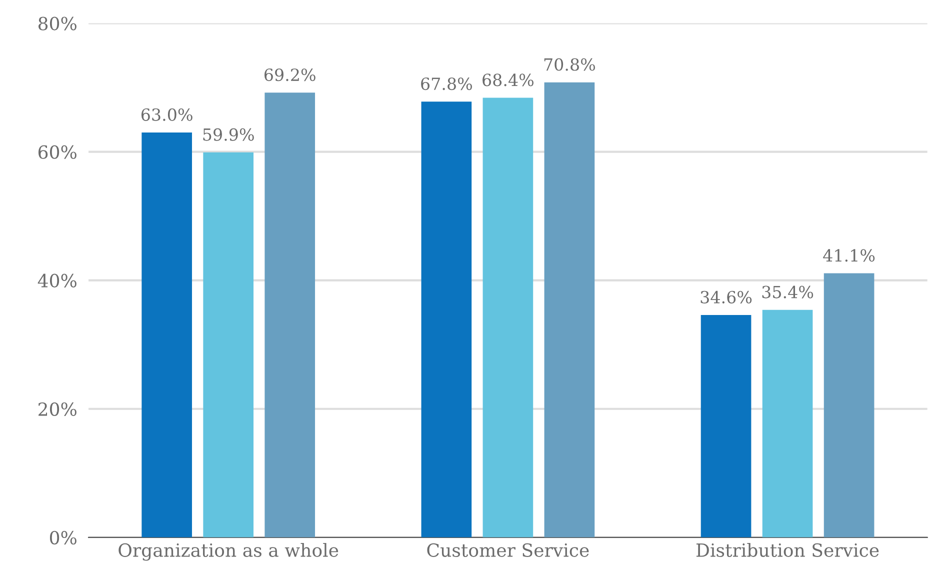 The image size is (932, 581). Describe the element at coordinates (57, 23) in the screenshot. I see `y-tick-label: 80%` at that location.